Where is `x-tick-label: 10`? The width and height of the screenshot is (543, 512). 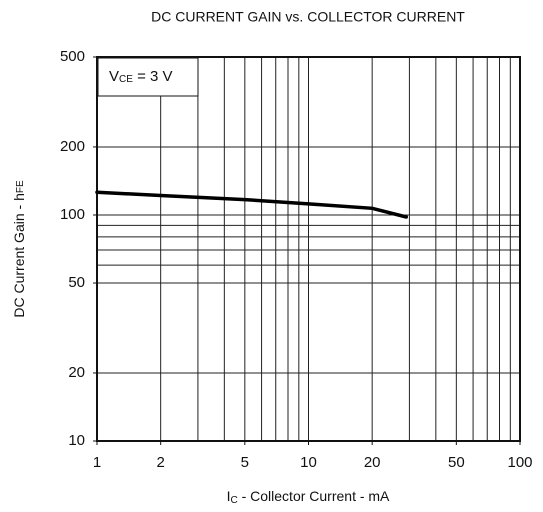 x-tick-label: 10 is located at coordinates (308, 462).